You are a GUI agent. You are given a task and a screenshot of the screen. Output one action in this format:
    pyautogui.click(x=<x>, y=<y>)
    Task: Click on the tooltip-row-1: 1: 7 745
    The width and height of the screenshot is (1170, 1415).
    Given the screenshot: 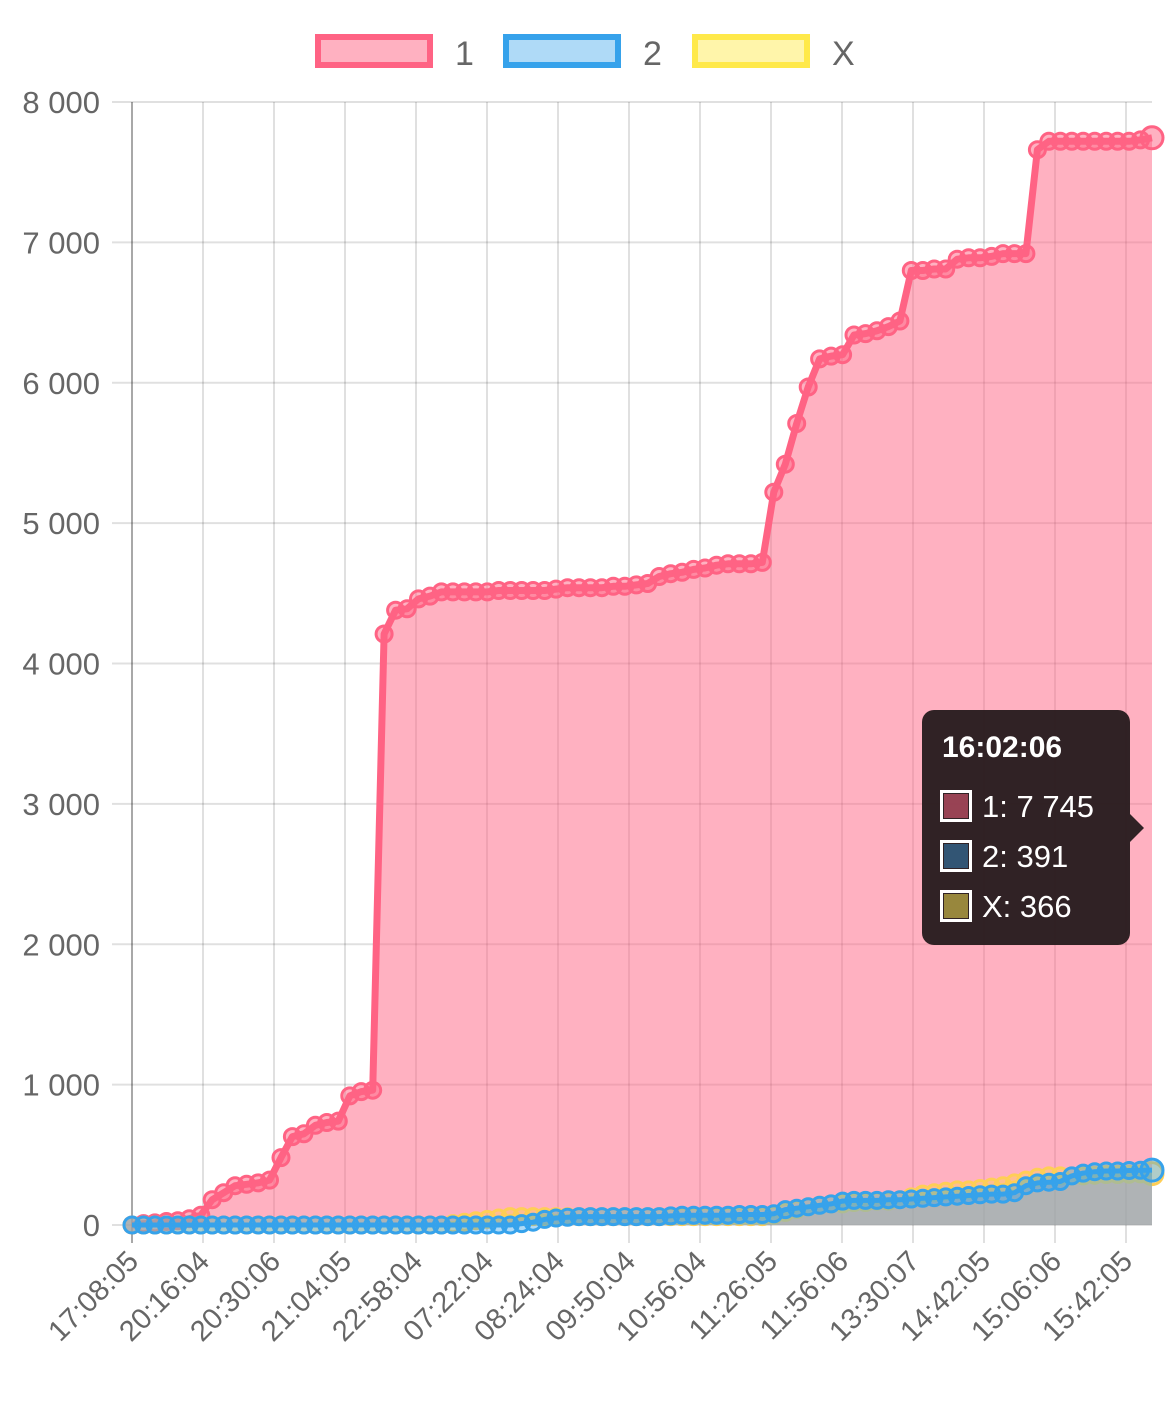 What is the action you would take?
    pyautogui.click(x=1033, y=808)
    